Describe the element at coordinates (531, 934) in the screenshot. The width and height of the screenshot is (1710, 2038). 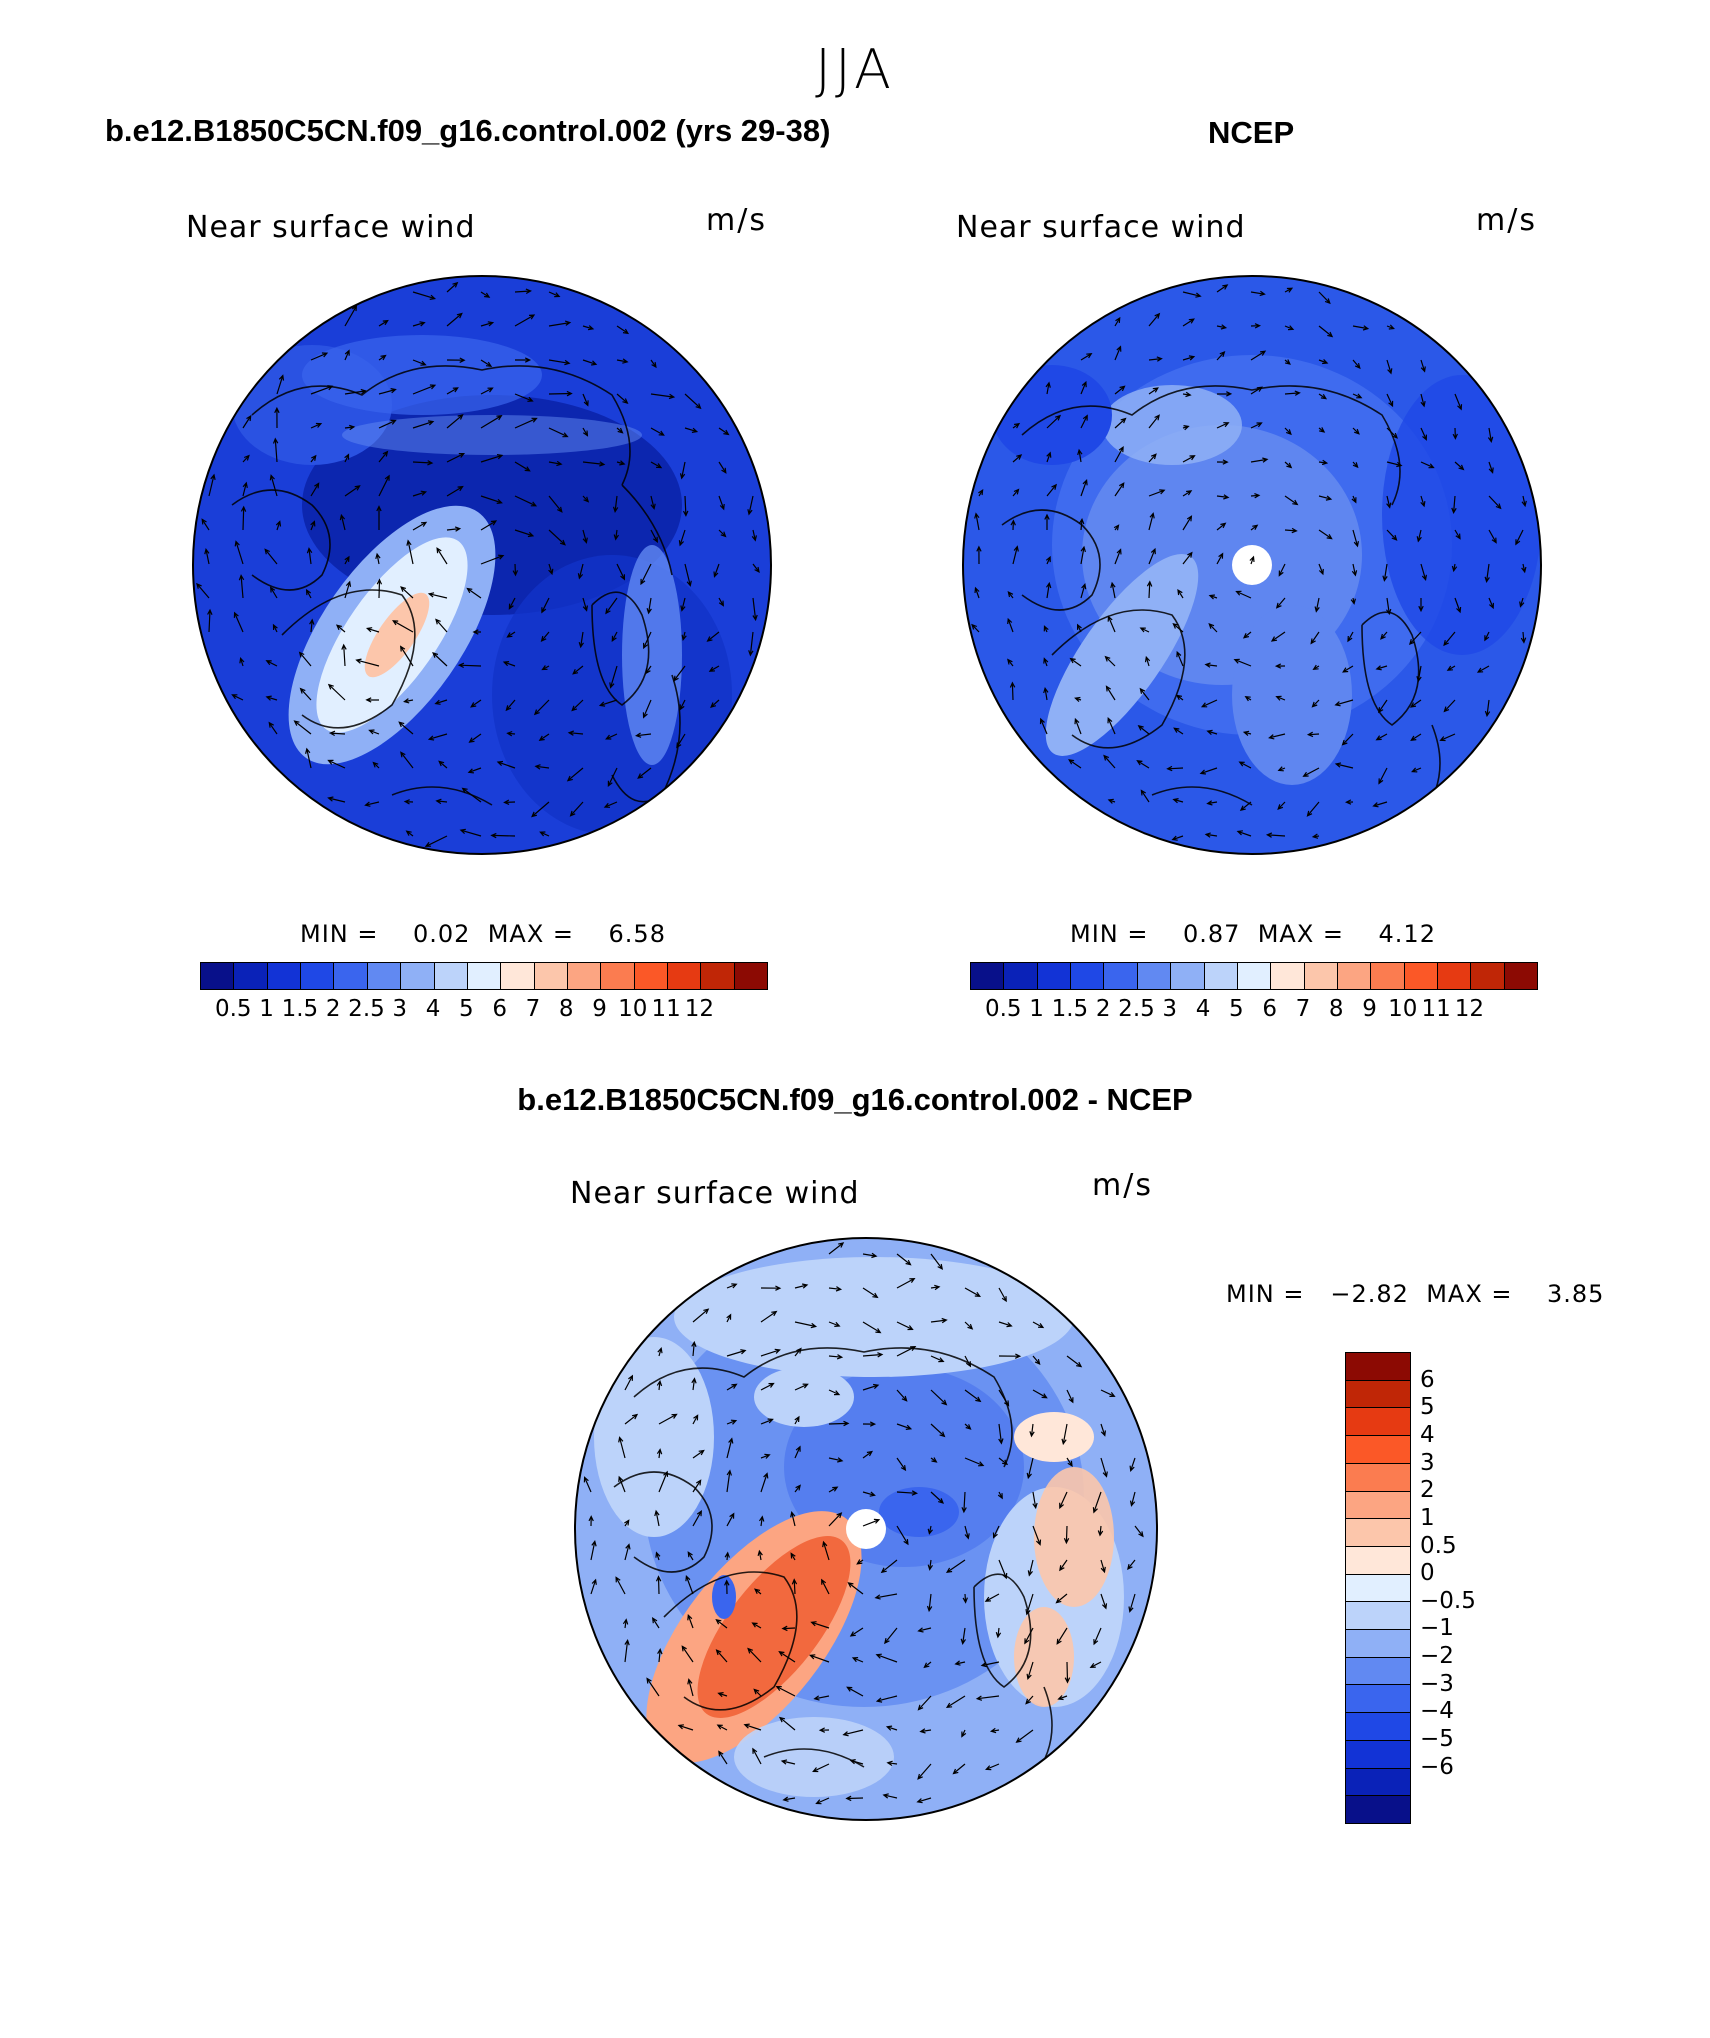
I see `model-max-label: MAX =` at that location.